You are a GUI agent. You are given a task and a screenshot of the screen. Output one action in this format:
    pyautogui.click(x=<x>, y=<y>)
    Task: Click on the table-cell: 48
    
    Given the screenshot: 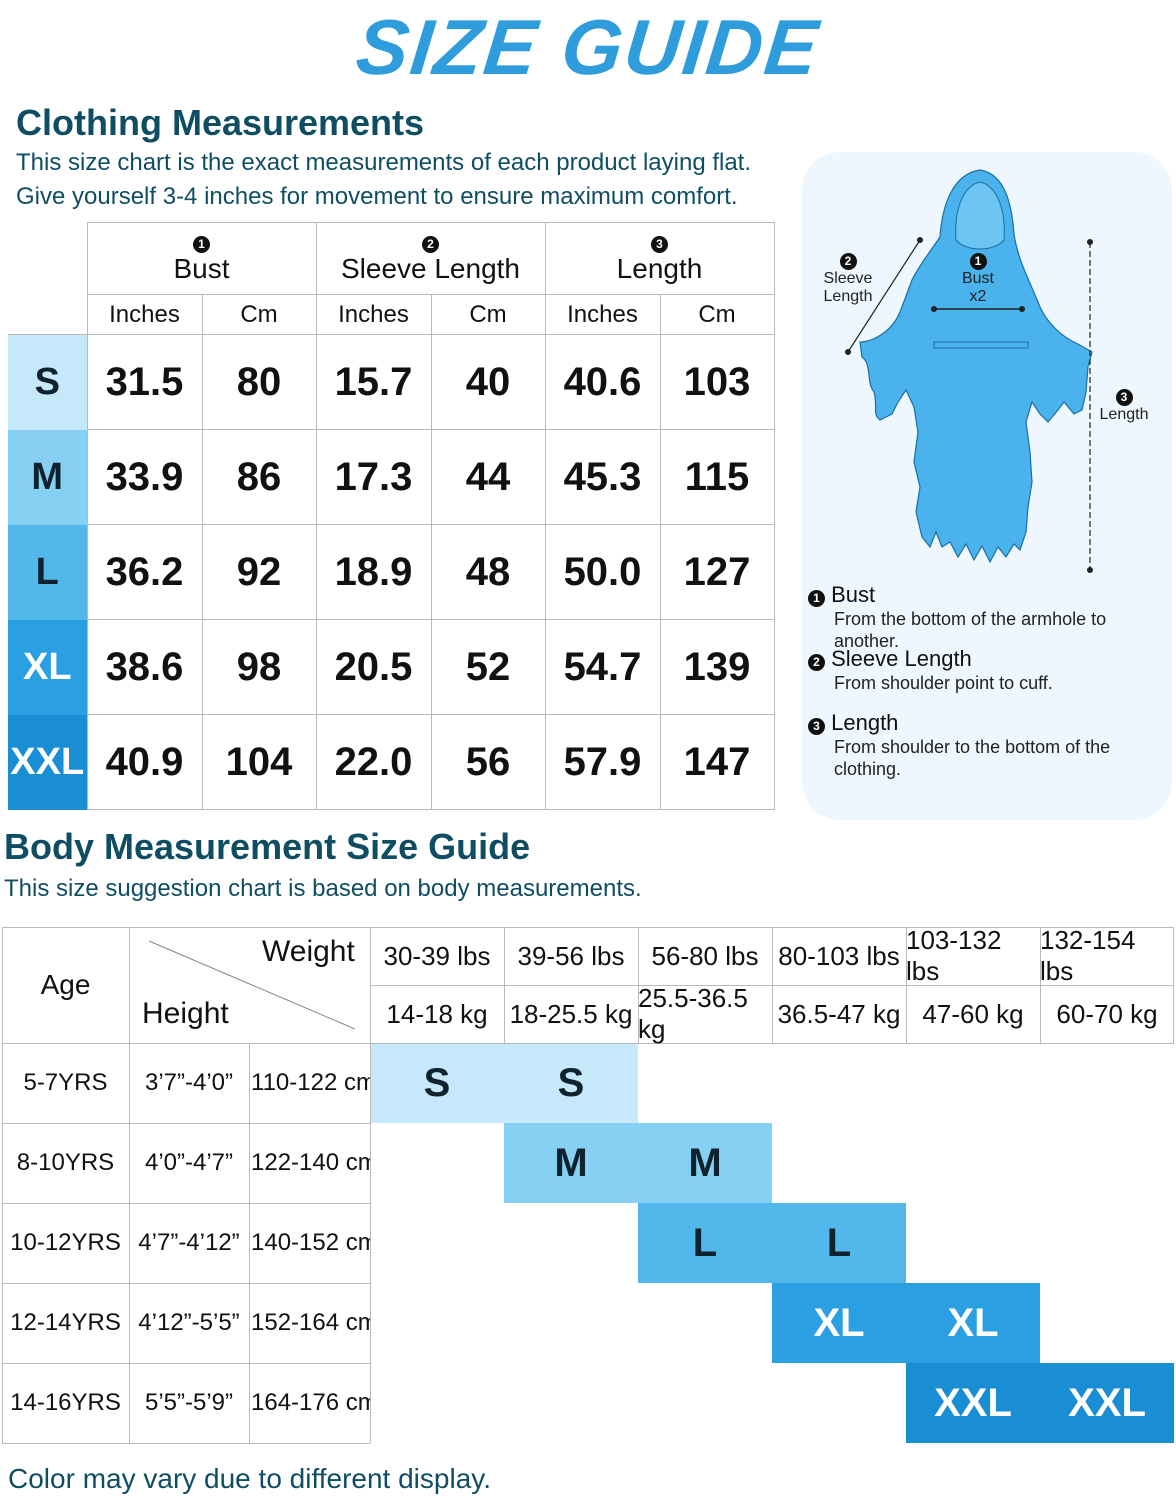 What is the action you would take?
    pyautogui.click(x=488, y=572)
    